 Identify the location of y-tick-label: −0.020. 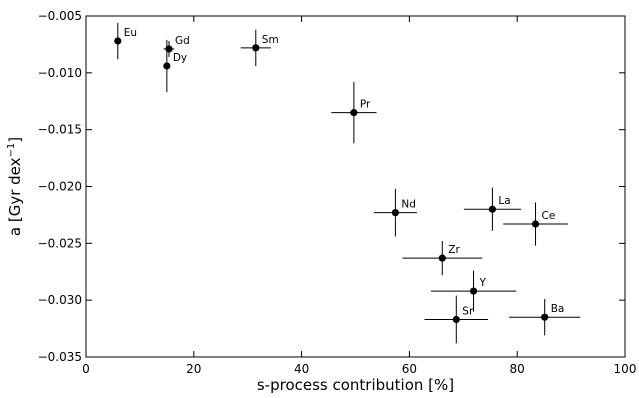
(60, 187).